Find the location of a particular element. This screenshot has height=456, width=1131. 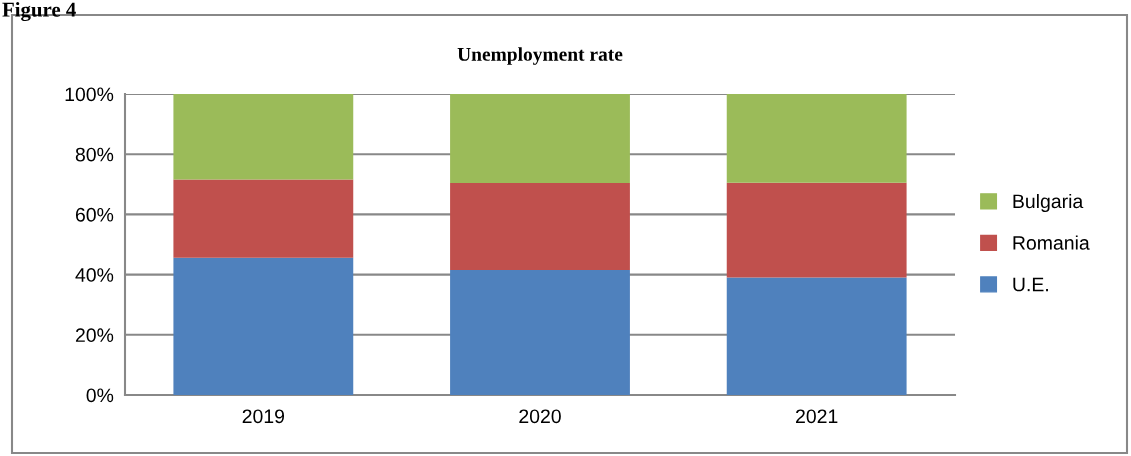

legend-label: U.E. is located at coordinates (1030, 284).